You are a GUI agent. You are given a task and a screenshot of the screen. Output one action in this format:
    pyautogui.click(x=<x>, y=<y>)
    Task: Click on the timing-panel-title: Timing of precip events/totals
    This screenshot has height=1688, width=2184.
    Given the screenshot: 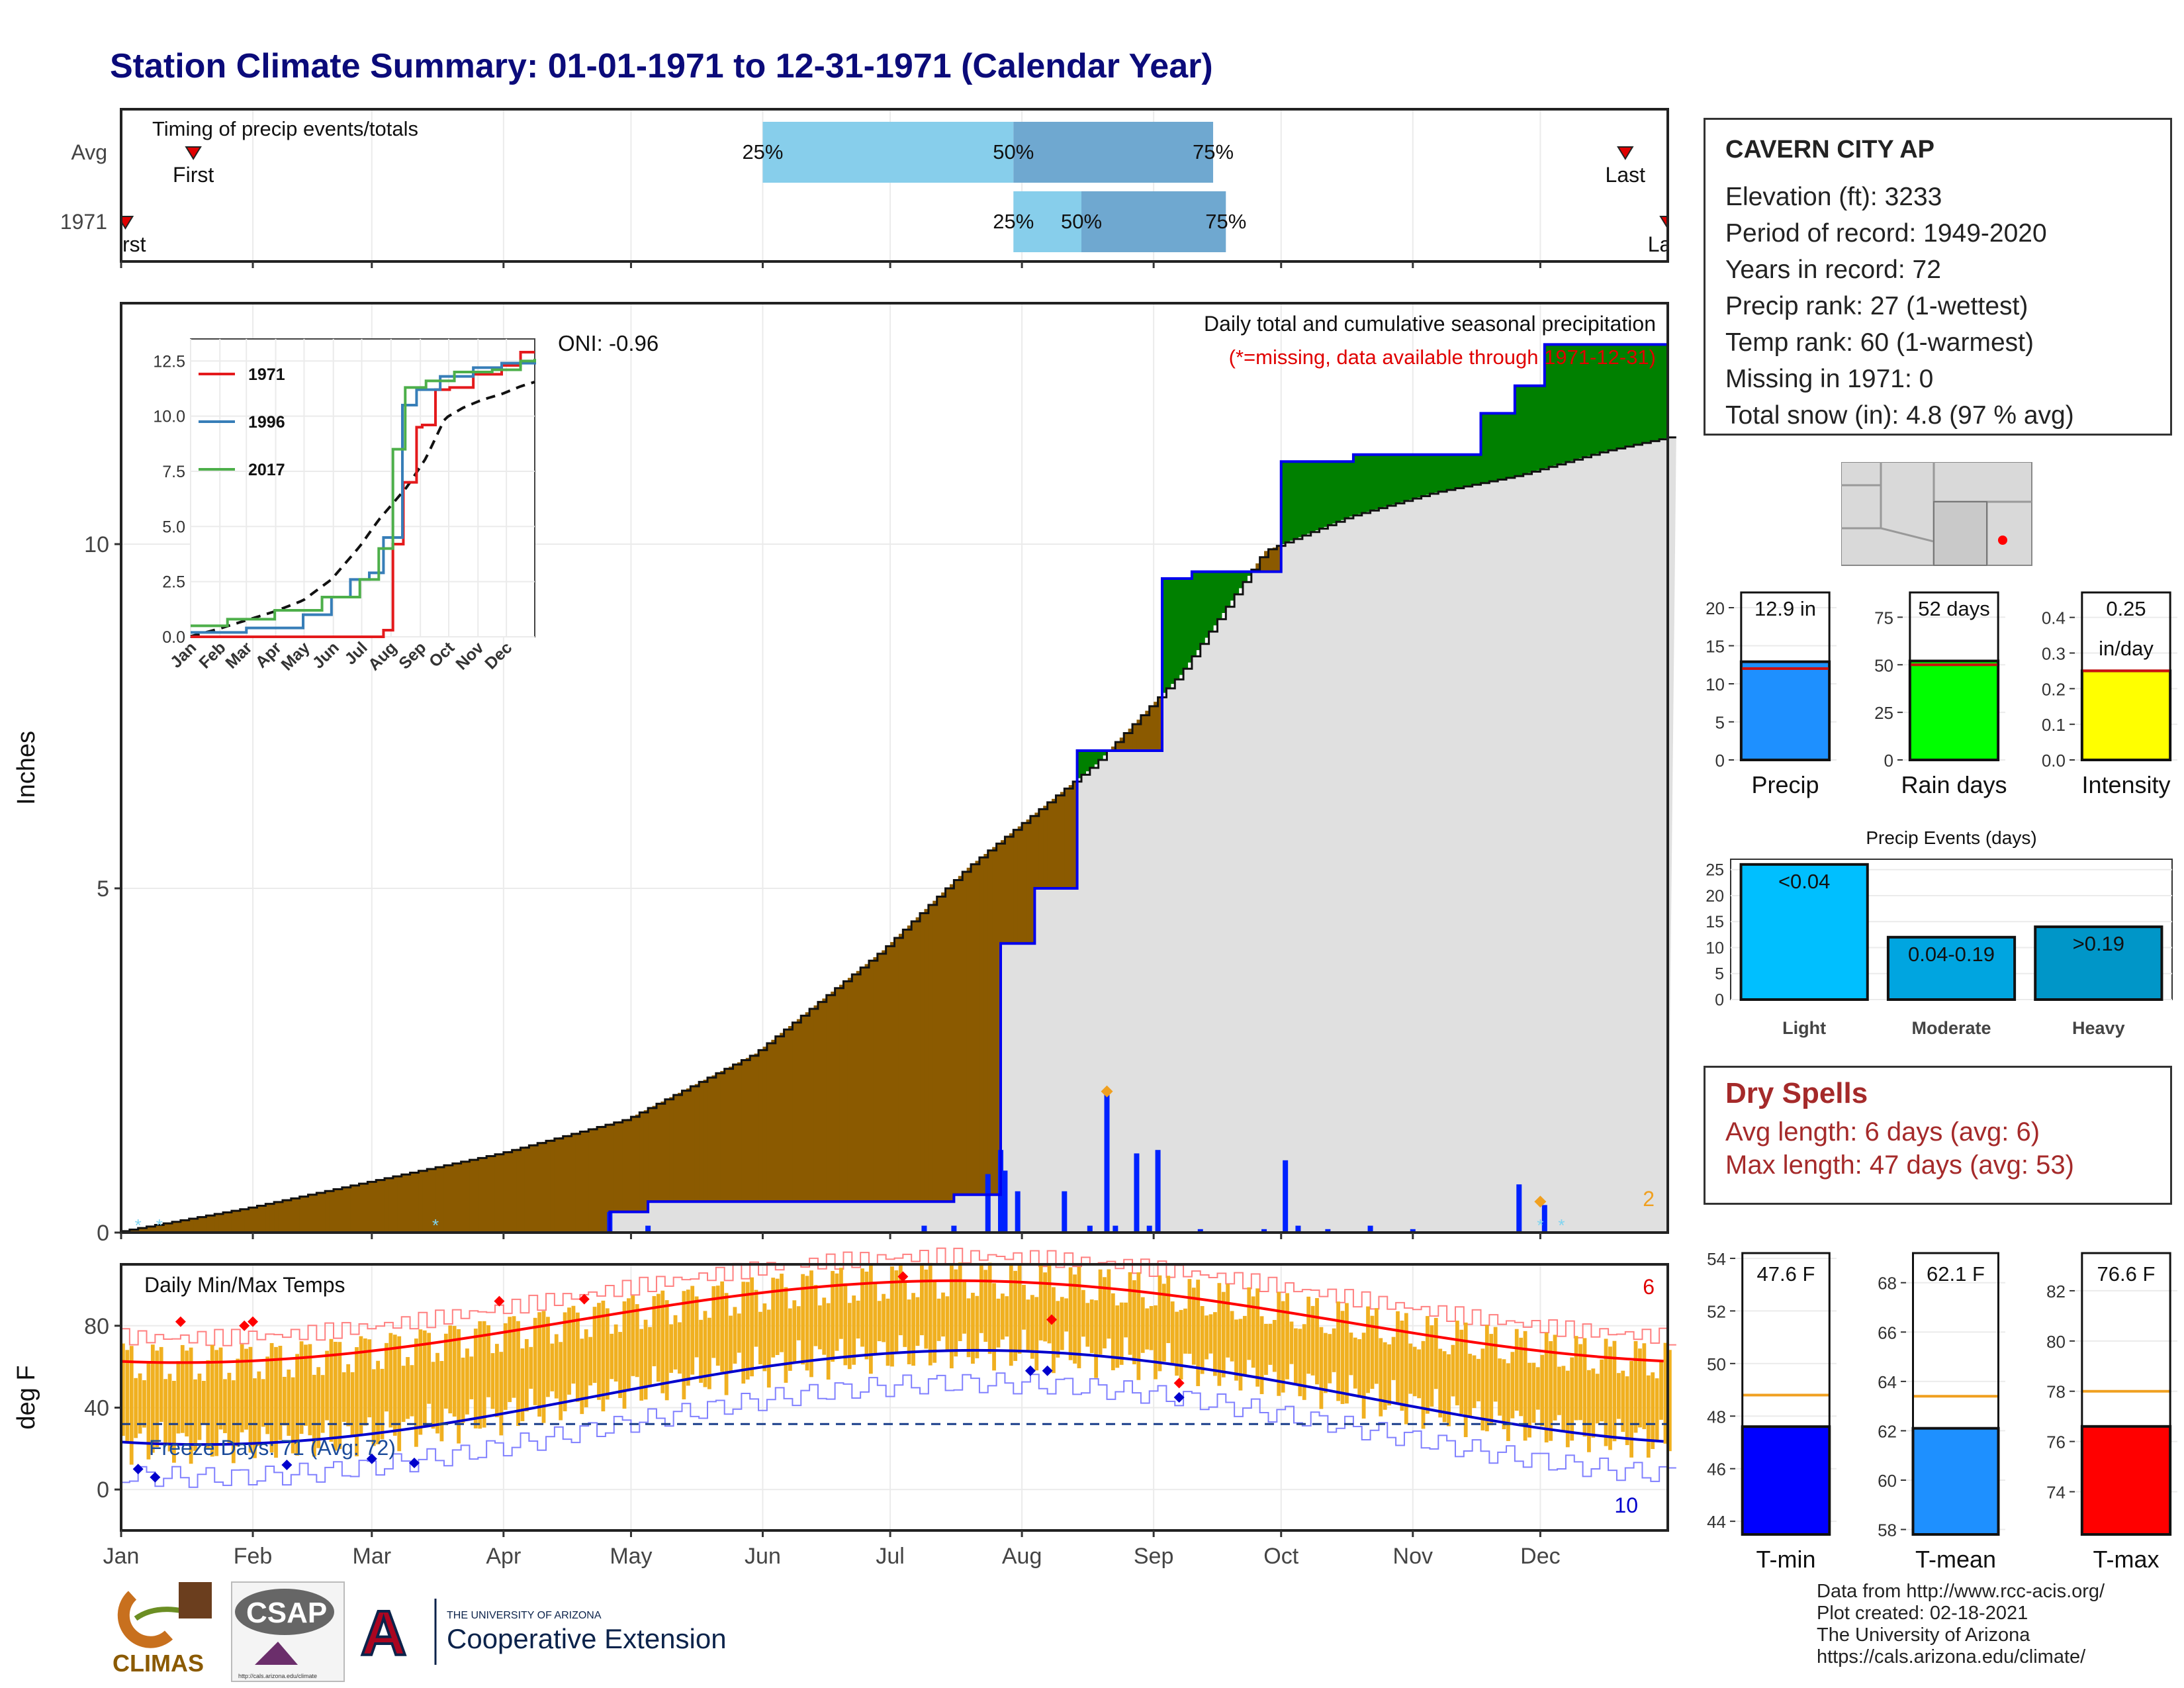 What is the action you would take?
    pyautogui.click(x=285, y=128)
    